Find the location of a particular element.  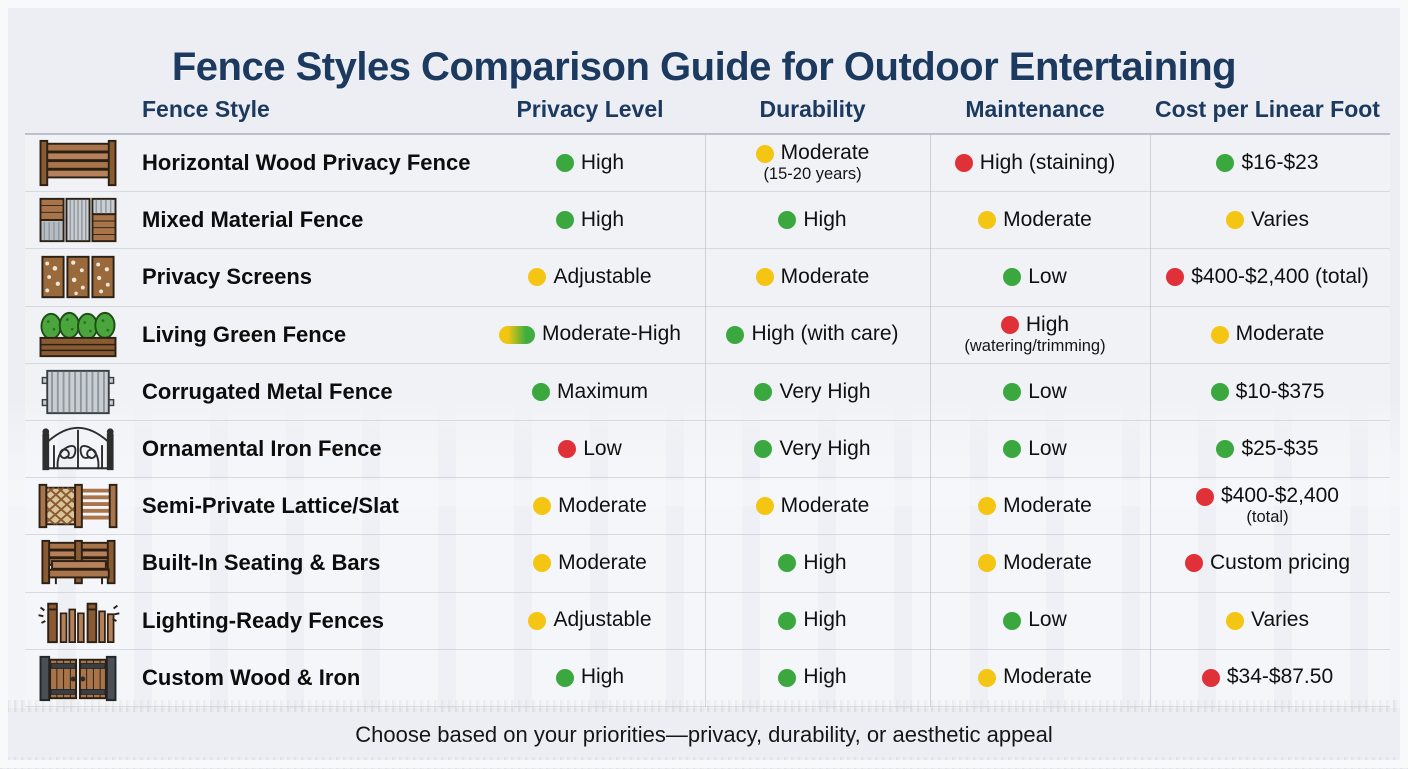

fence-name: Ornamental Iron Fence is located at coordinates (262, 449).